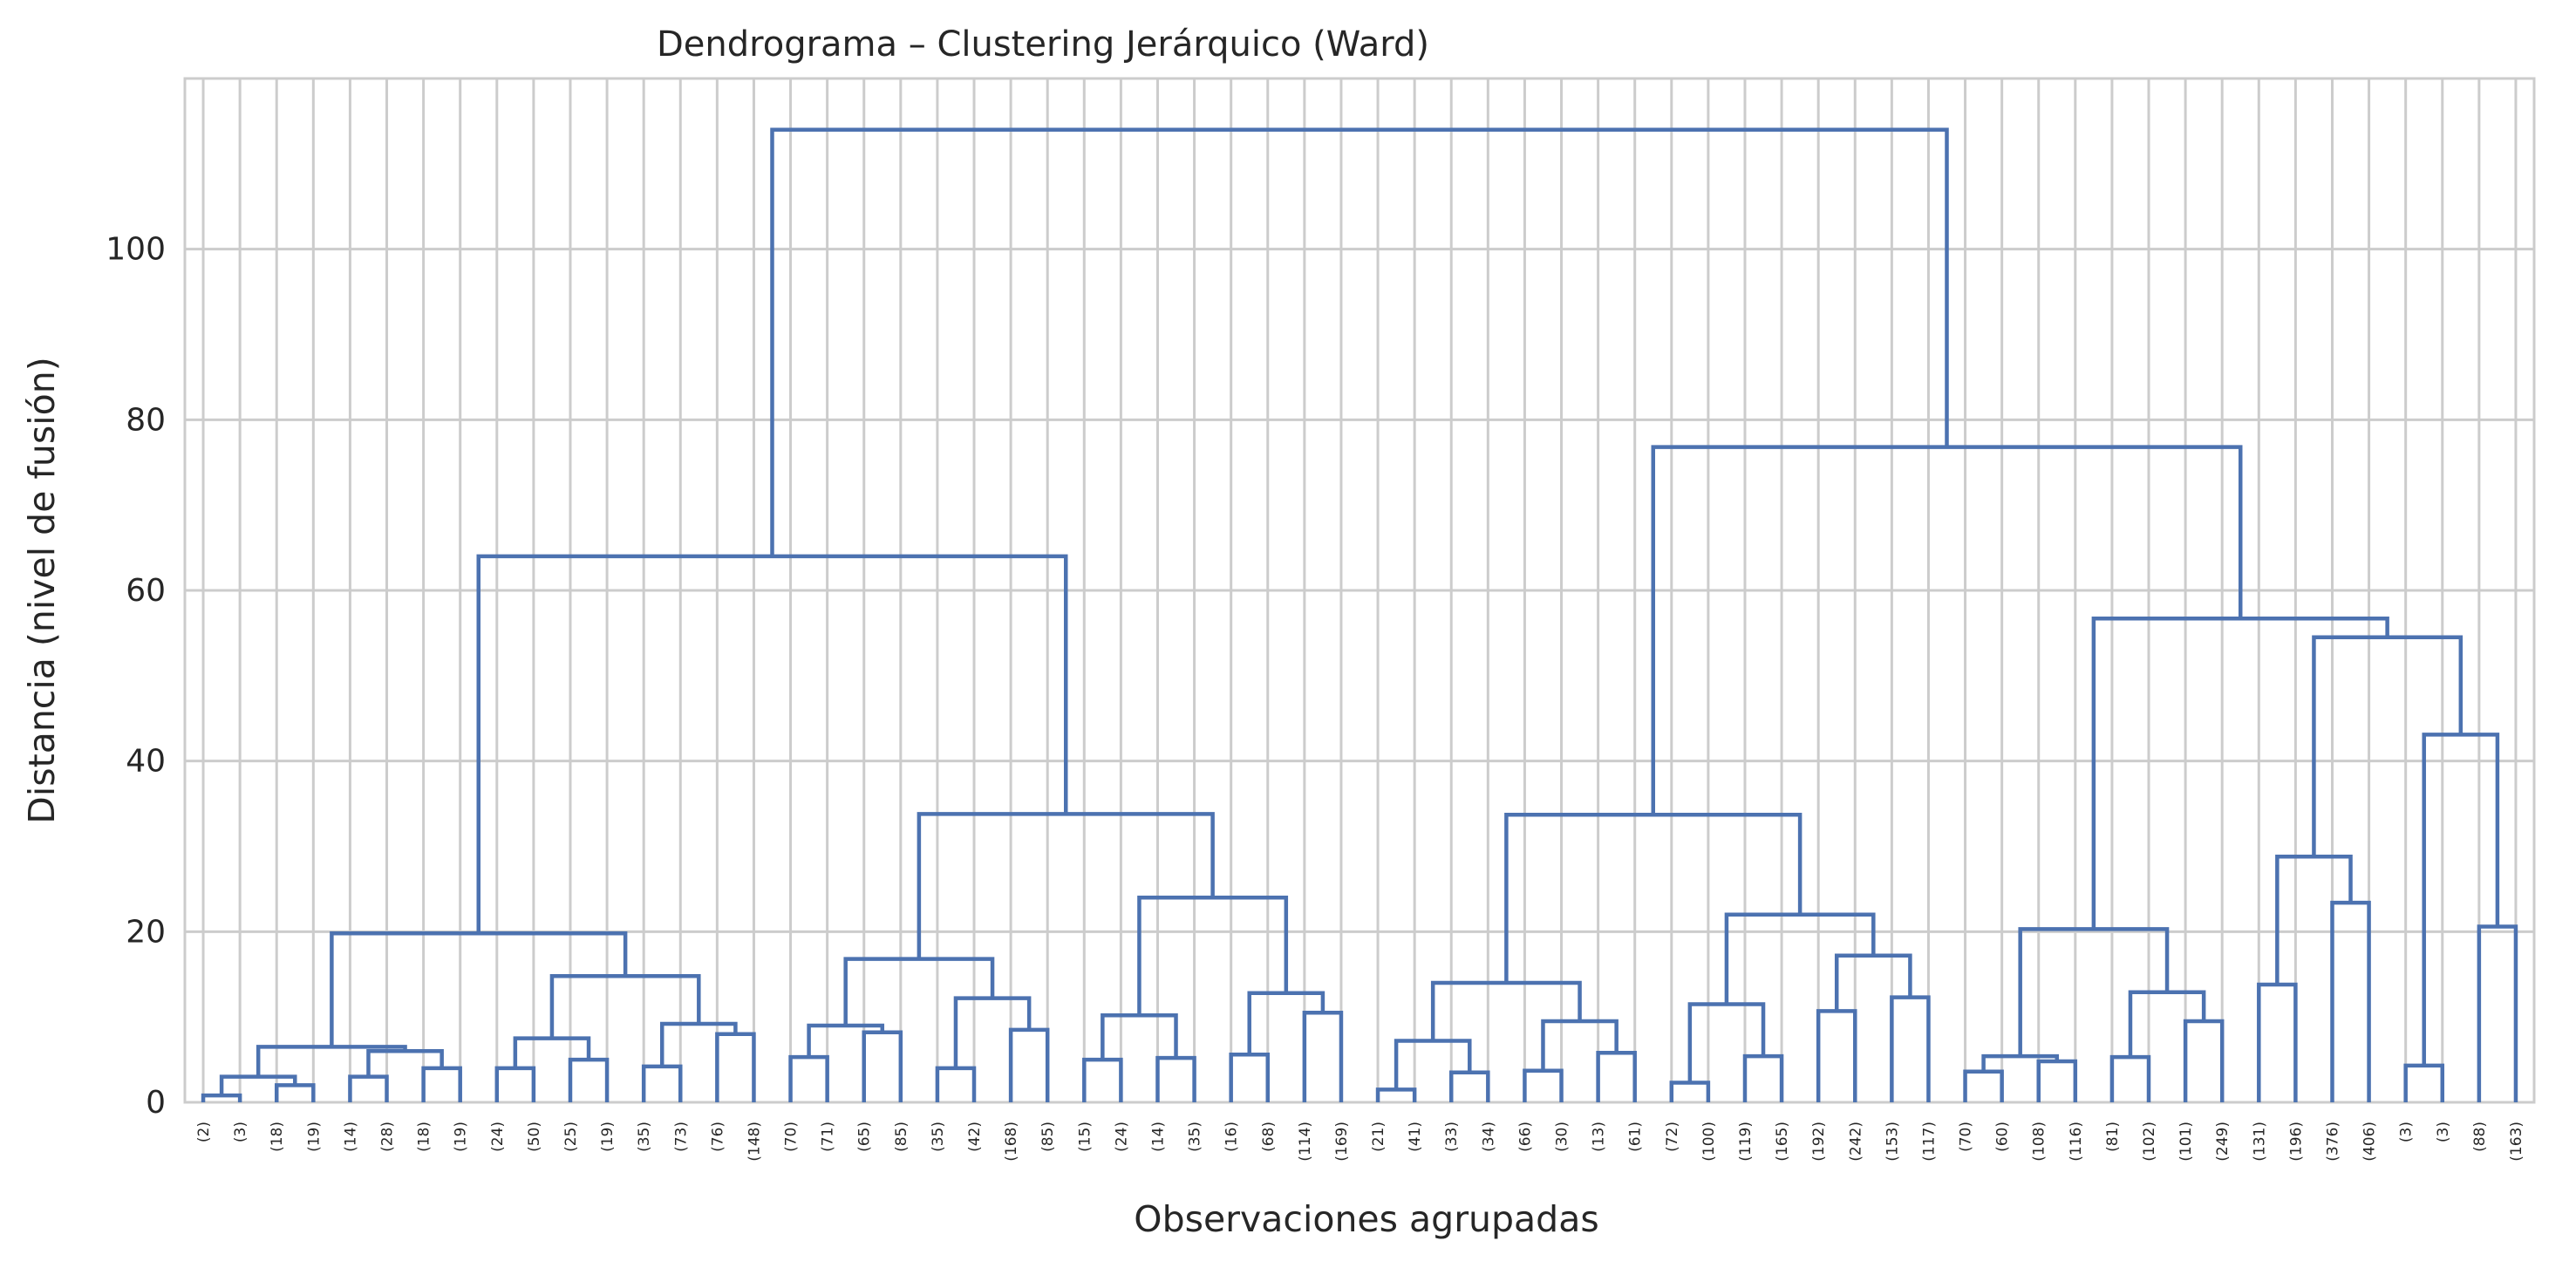  I want to click on x-tick-label: (153), so click(1893, 1141).